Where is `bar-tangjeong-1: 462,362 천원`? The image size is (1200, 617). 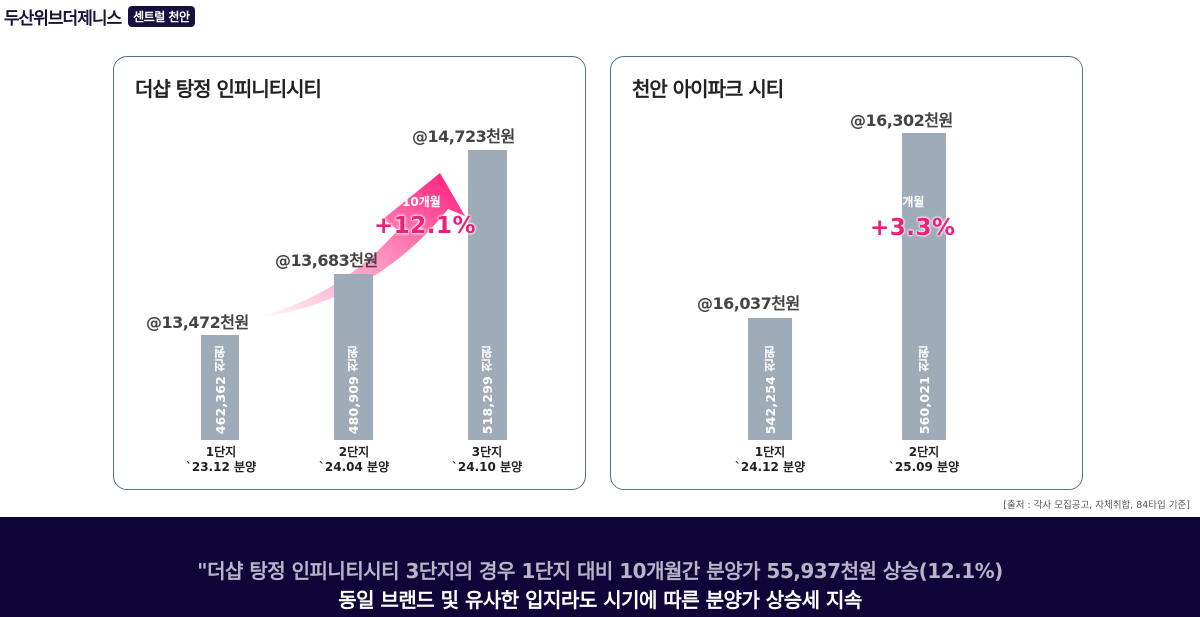
bar-tangjeong-1: 462,362 천원 is located at coordinates (220, 387).